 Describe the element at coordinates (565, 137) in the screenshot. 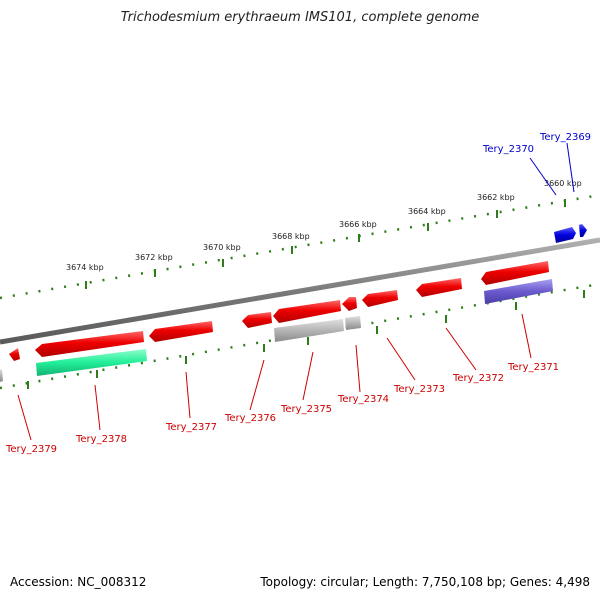

I see `gene-label: Tery_2369` at that location.